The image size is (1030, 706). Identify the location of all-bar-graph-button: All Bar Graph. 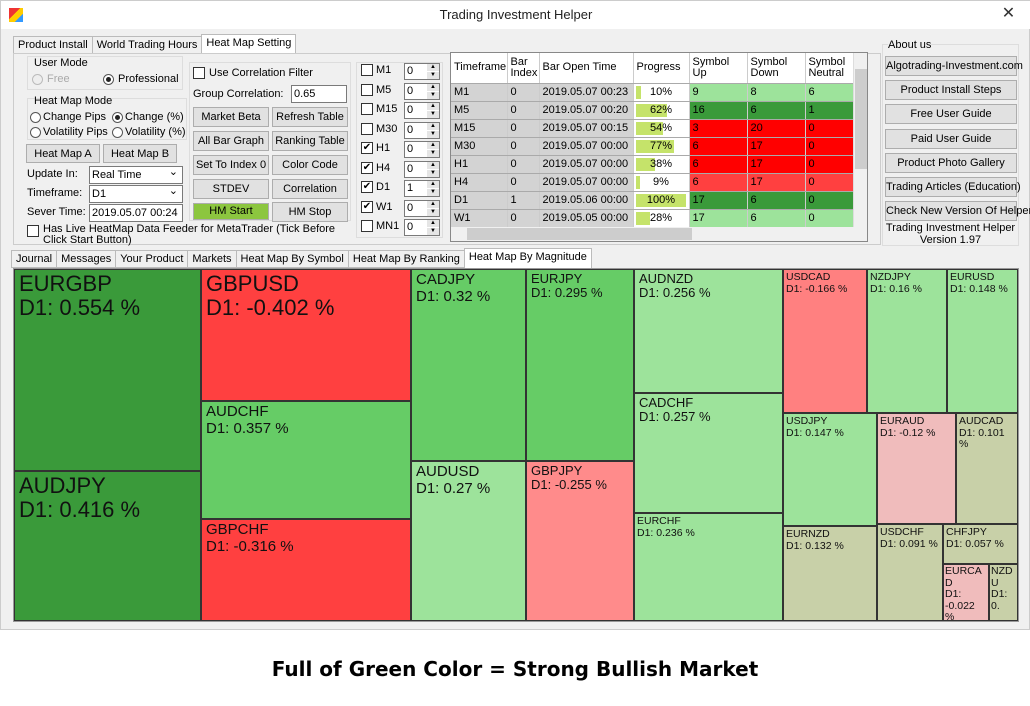
(231, 141).